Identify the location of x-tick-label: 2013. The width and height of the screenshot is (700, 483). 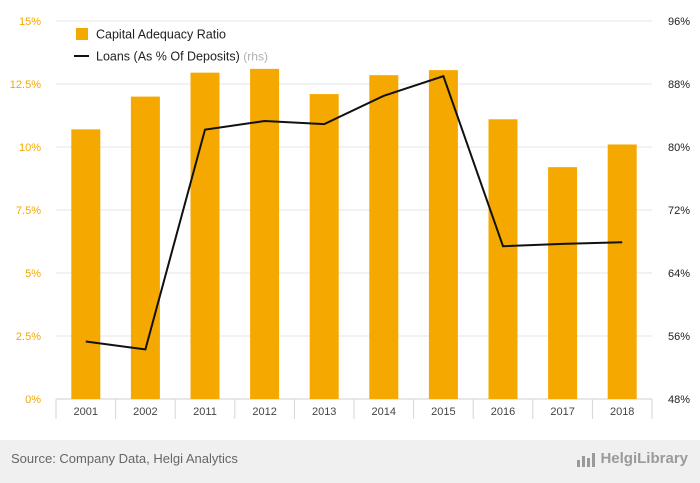
(324, 412).